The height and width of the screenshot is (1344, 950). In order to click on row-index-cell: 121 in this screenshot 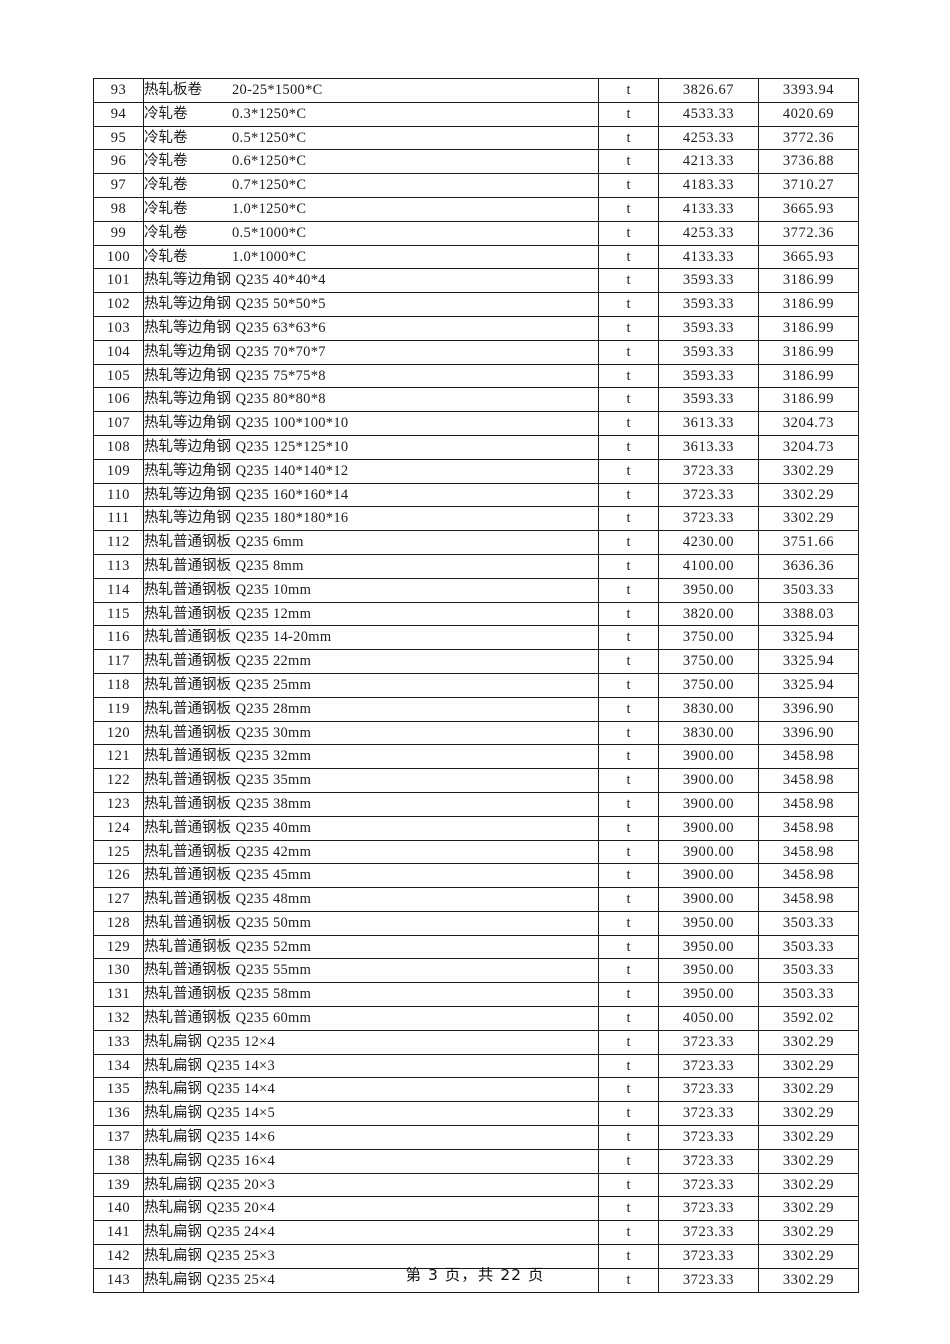, I will do `click(118, 757)`.